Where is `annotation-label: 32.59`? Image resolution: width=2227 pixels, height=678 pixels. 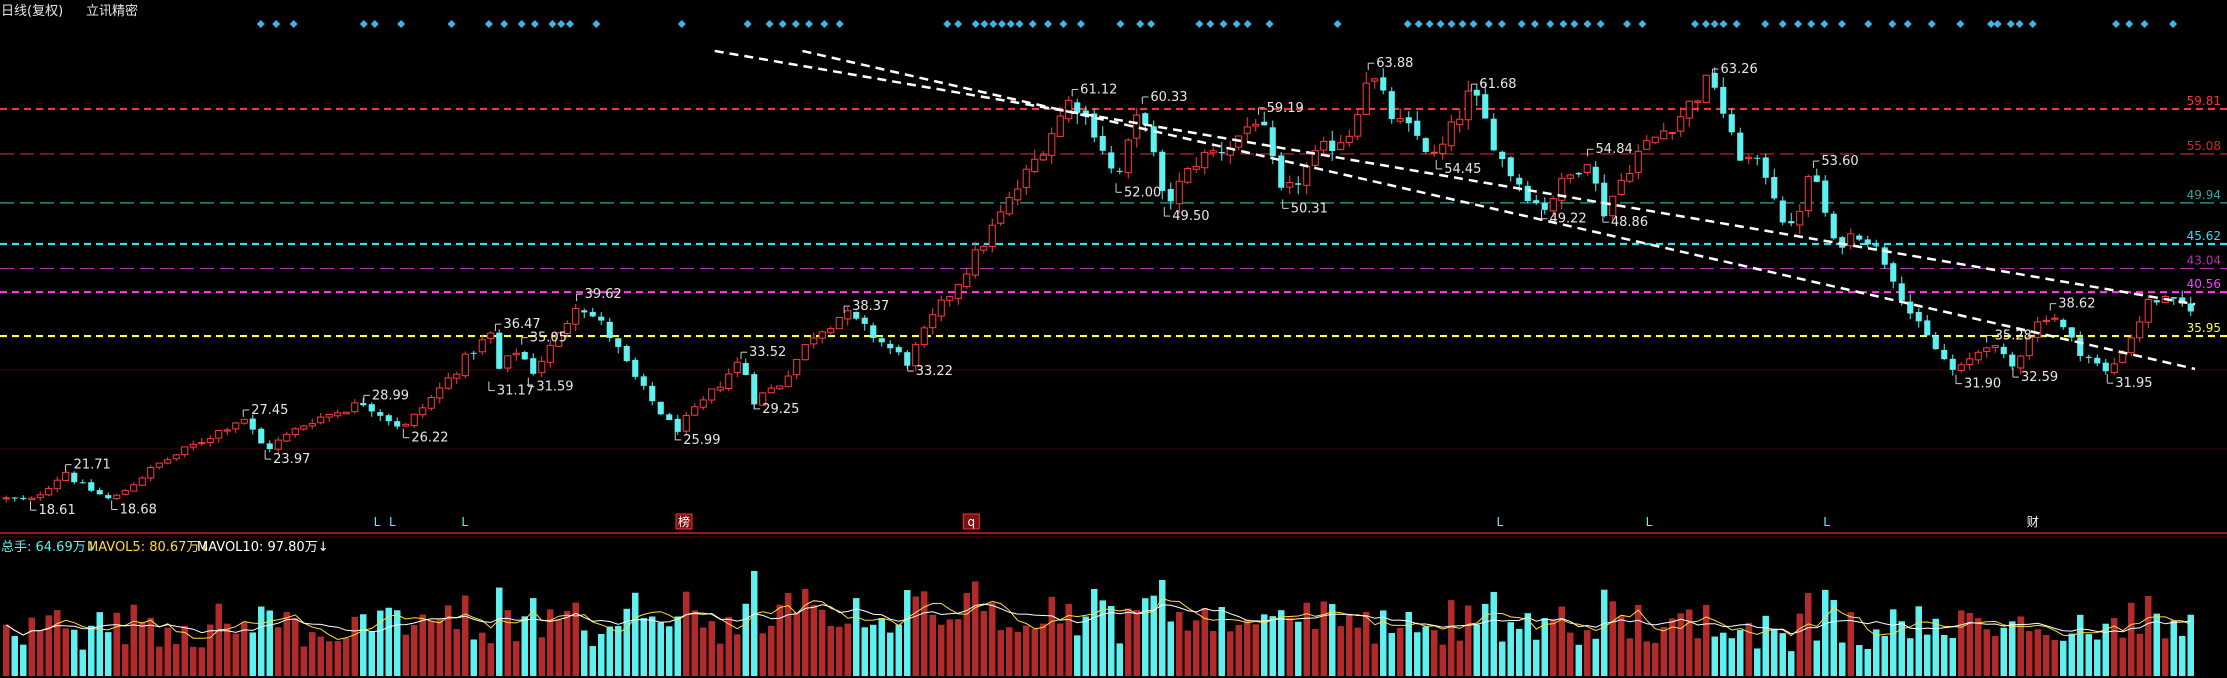 annotation-label: 32.59 is located at coordinates (2039, 377).